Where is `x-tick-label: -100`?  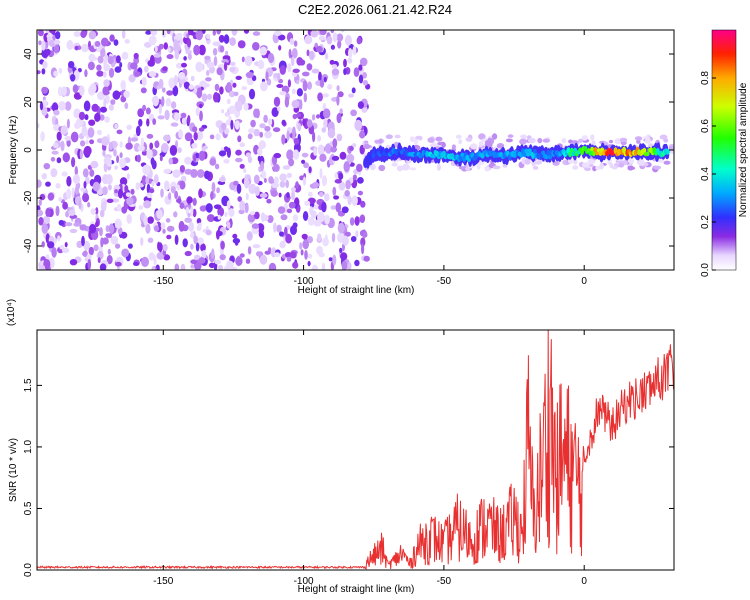
x-tick-label: -100 is located at coordinates (304, 581).